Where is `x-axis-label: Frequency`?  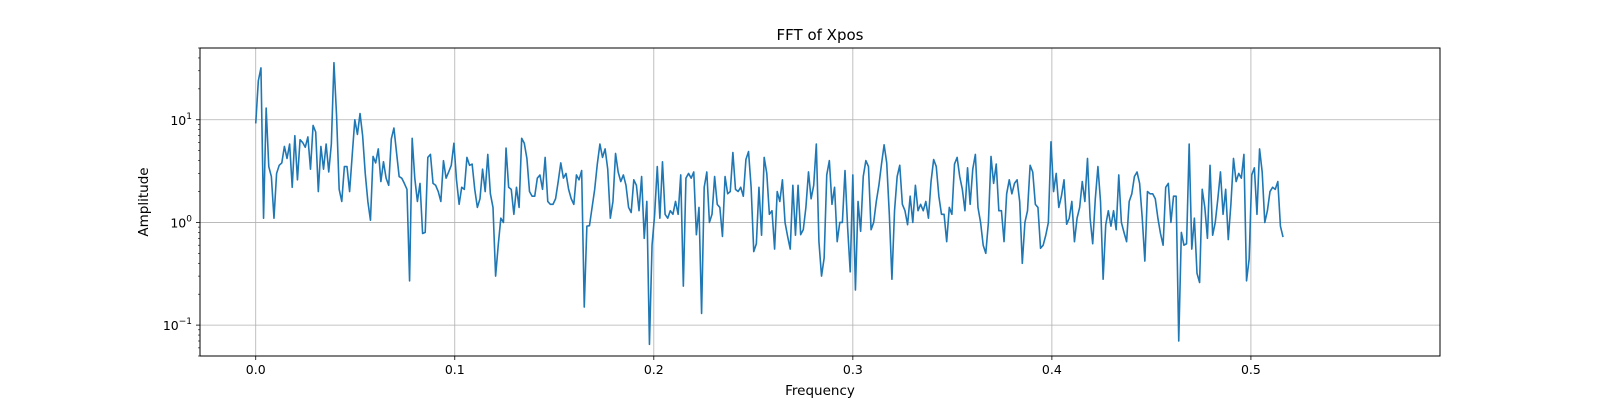 x-axis-label: Frequency is located at coordinates (820, 391).